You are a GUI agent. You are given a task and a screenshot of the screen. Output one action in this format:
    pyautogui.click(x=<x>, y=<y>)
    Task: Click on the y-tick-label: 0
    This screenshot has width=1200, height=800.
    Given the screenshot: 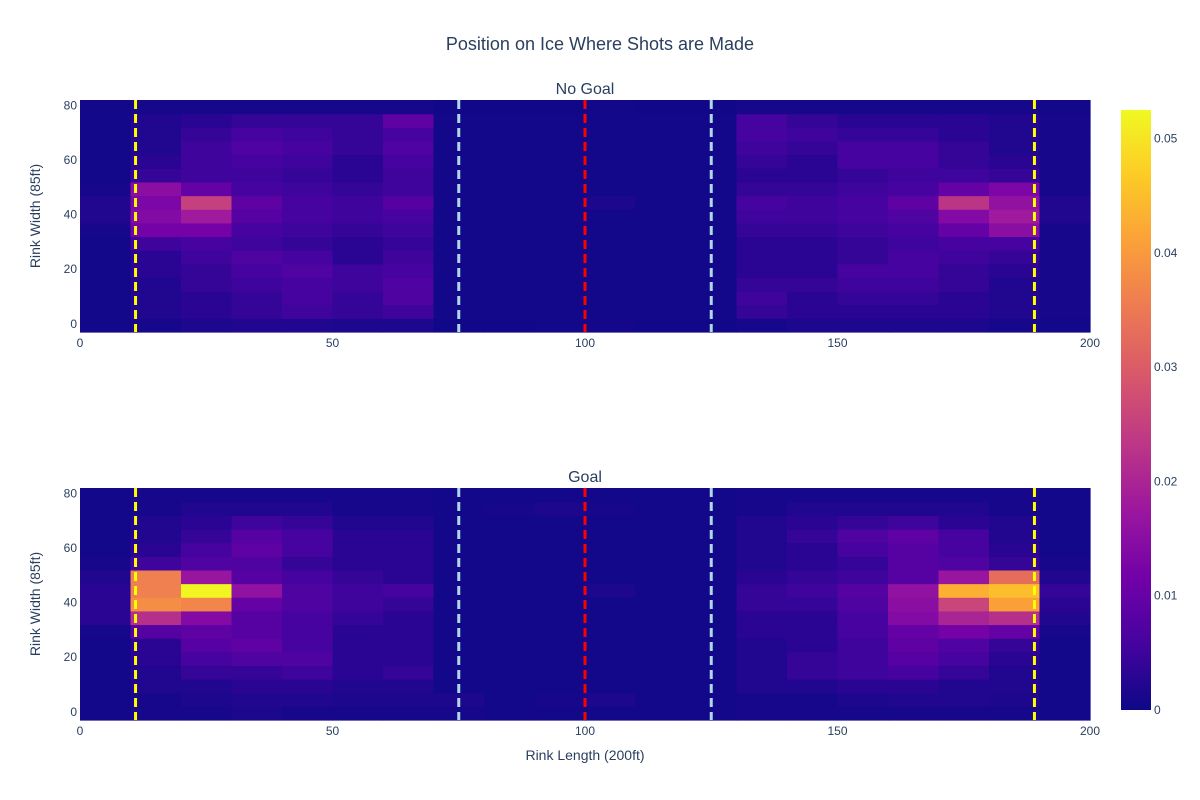 What is the action you would take?
    pyautogui.click(x=73, y=324)
    